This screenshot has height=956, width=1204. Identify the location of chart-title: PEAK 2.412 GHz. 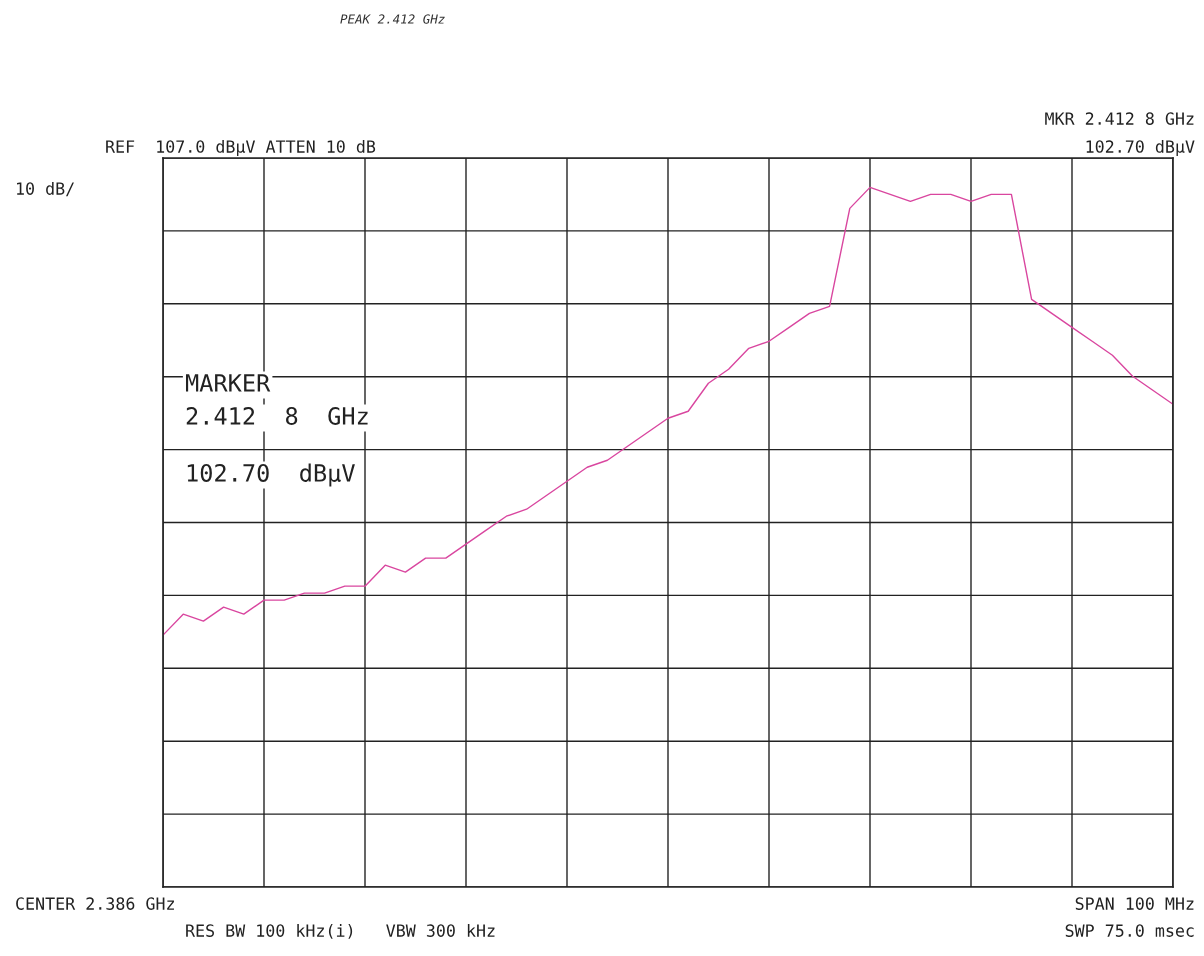
(392, 19).